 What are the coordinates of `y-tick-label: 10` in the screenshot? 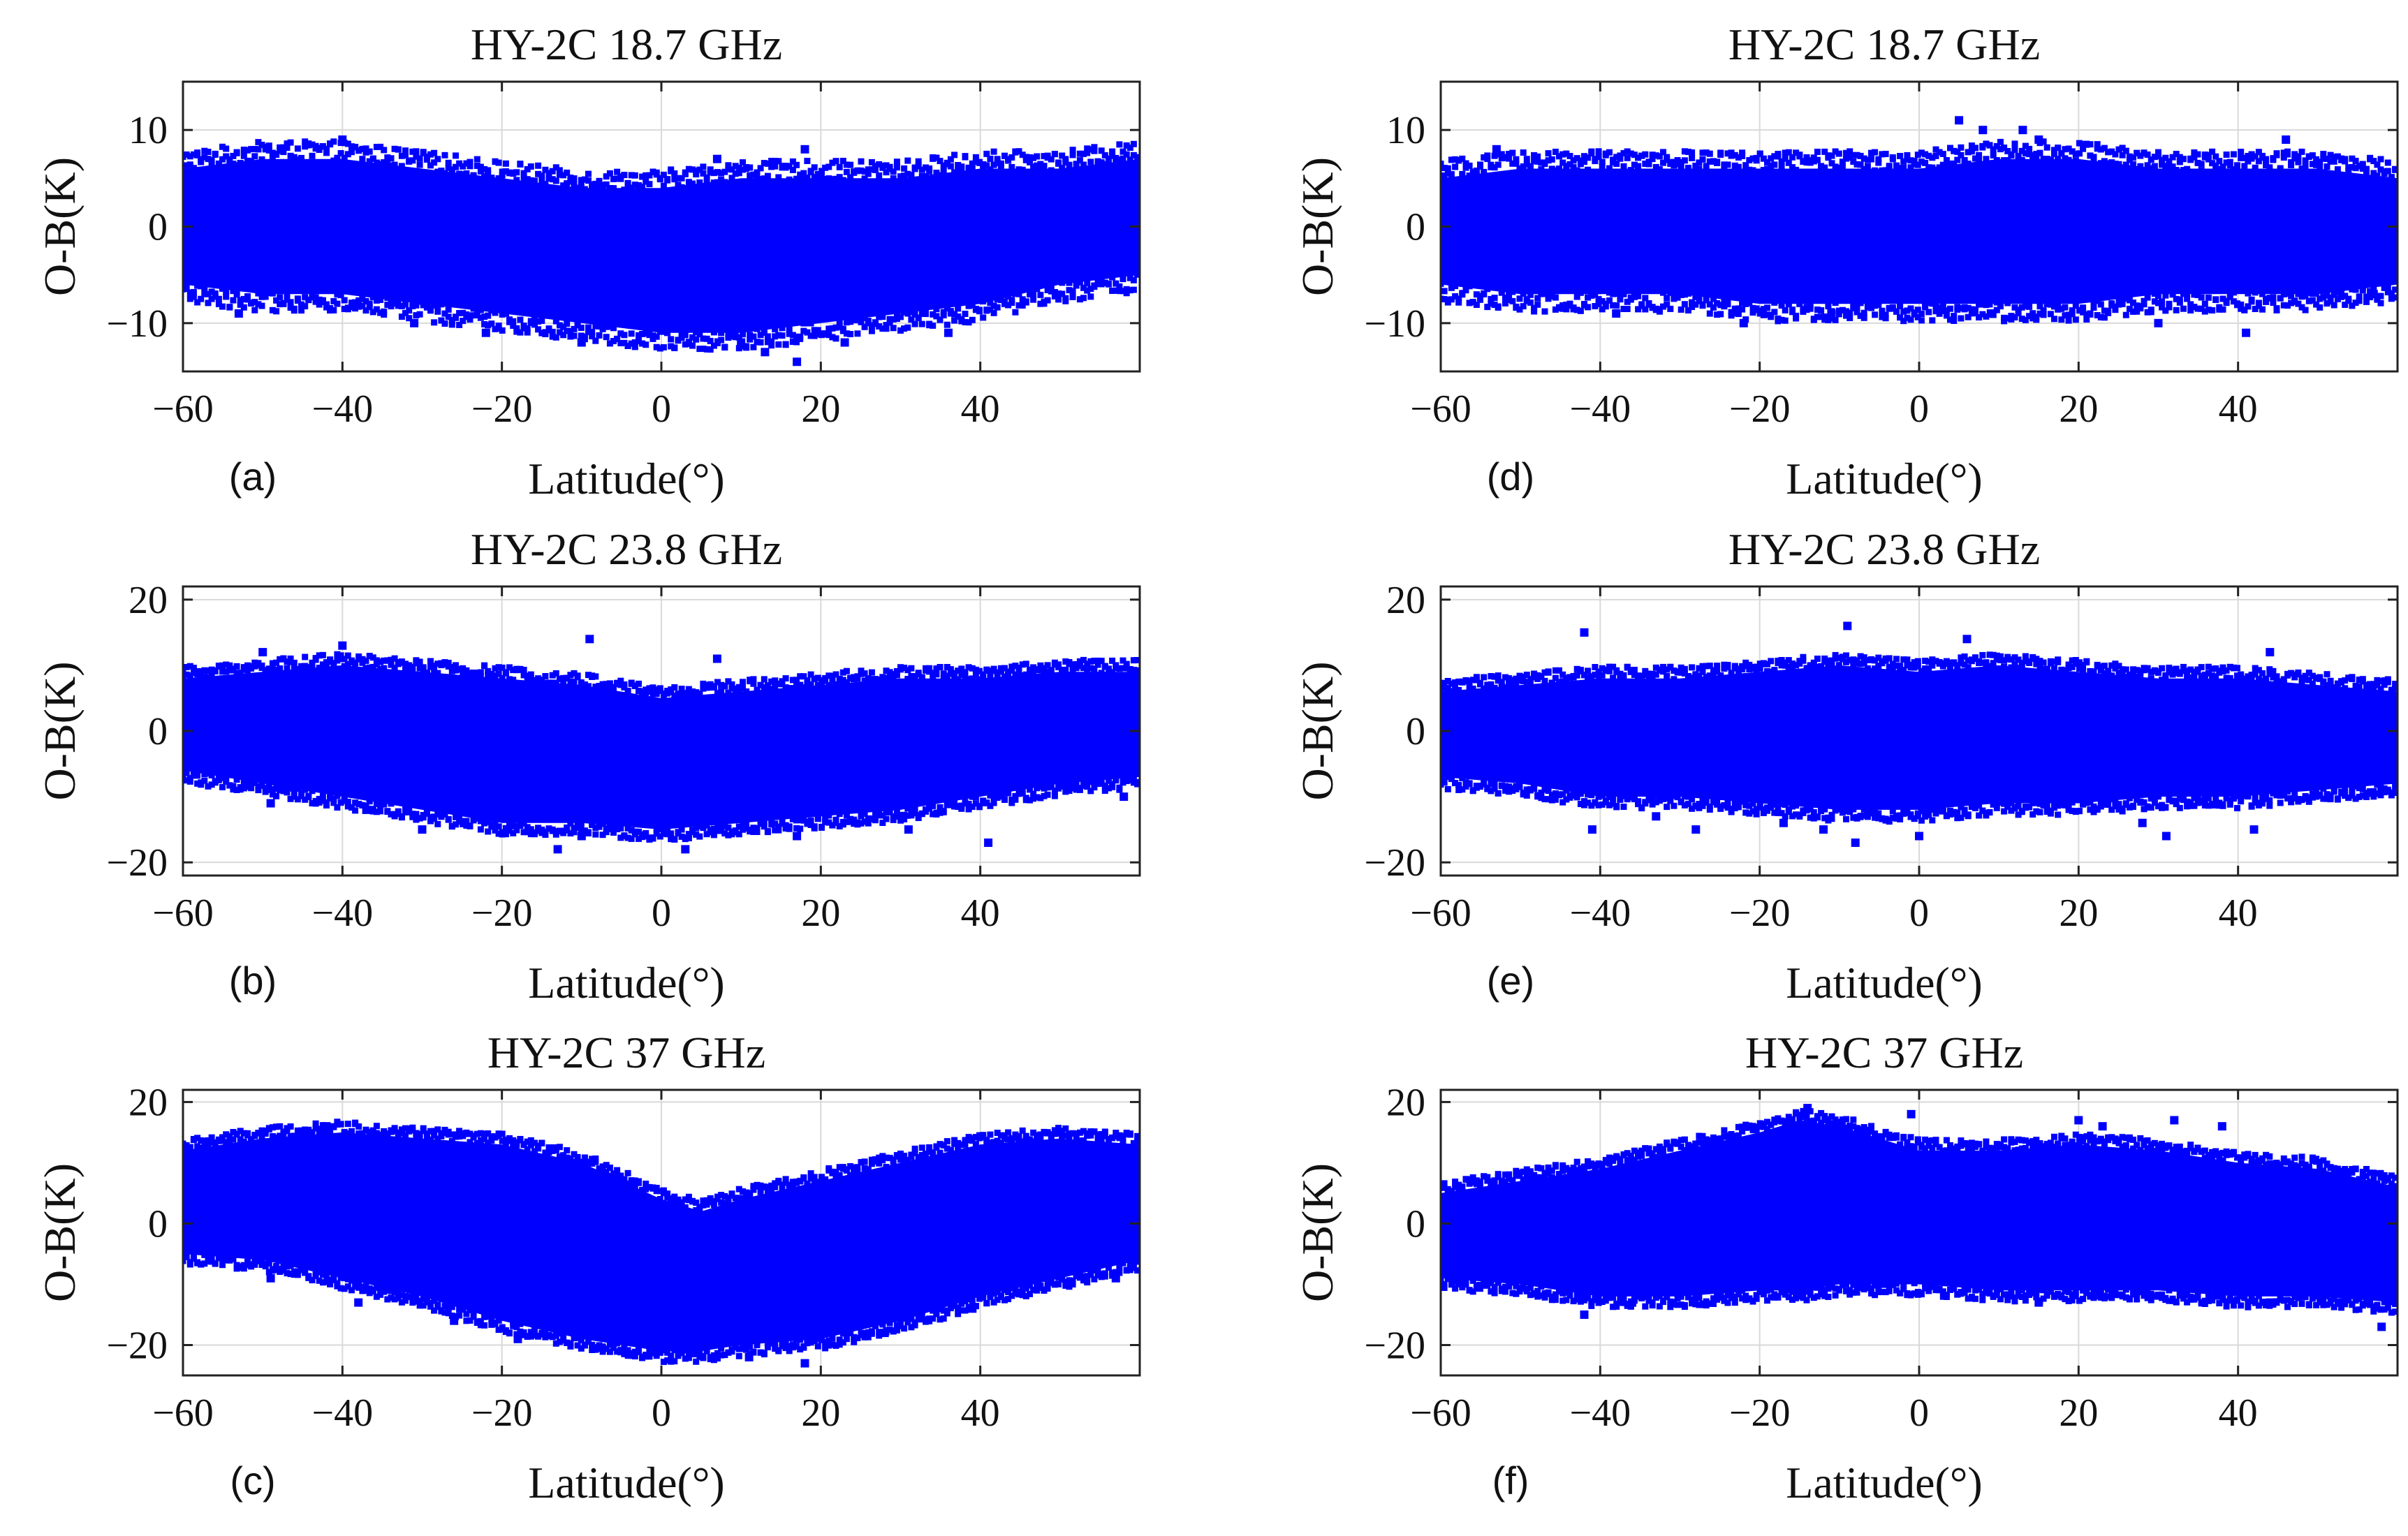 It's located at (1405, 130).